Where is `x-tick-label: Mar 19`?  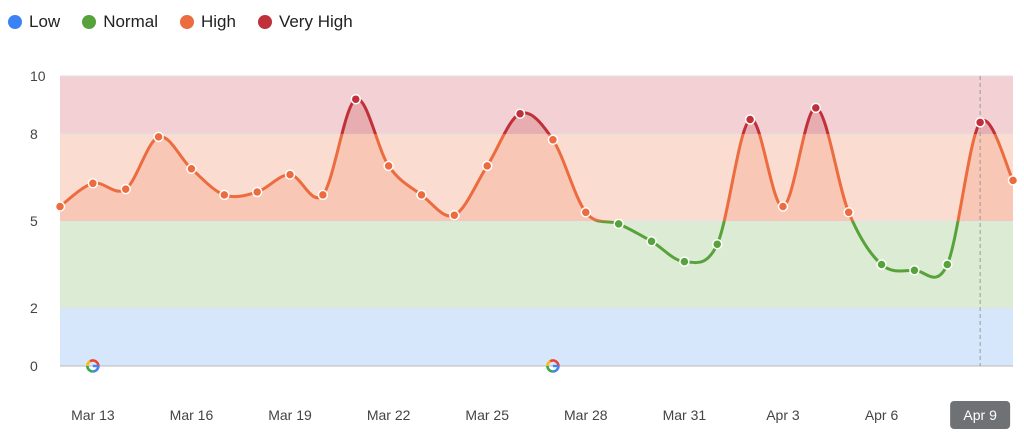
x-tick-label: Mar 19 is located at coordinates (290, 415).